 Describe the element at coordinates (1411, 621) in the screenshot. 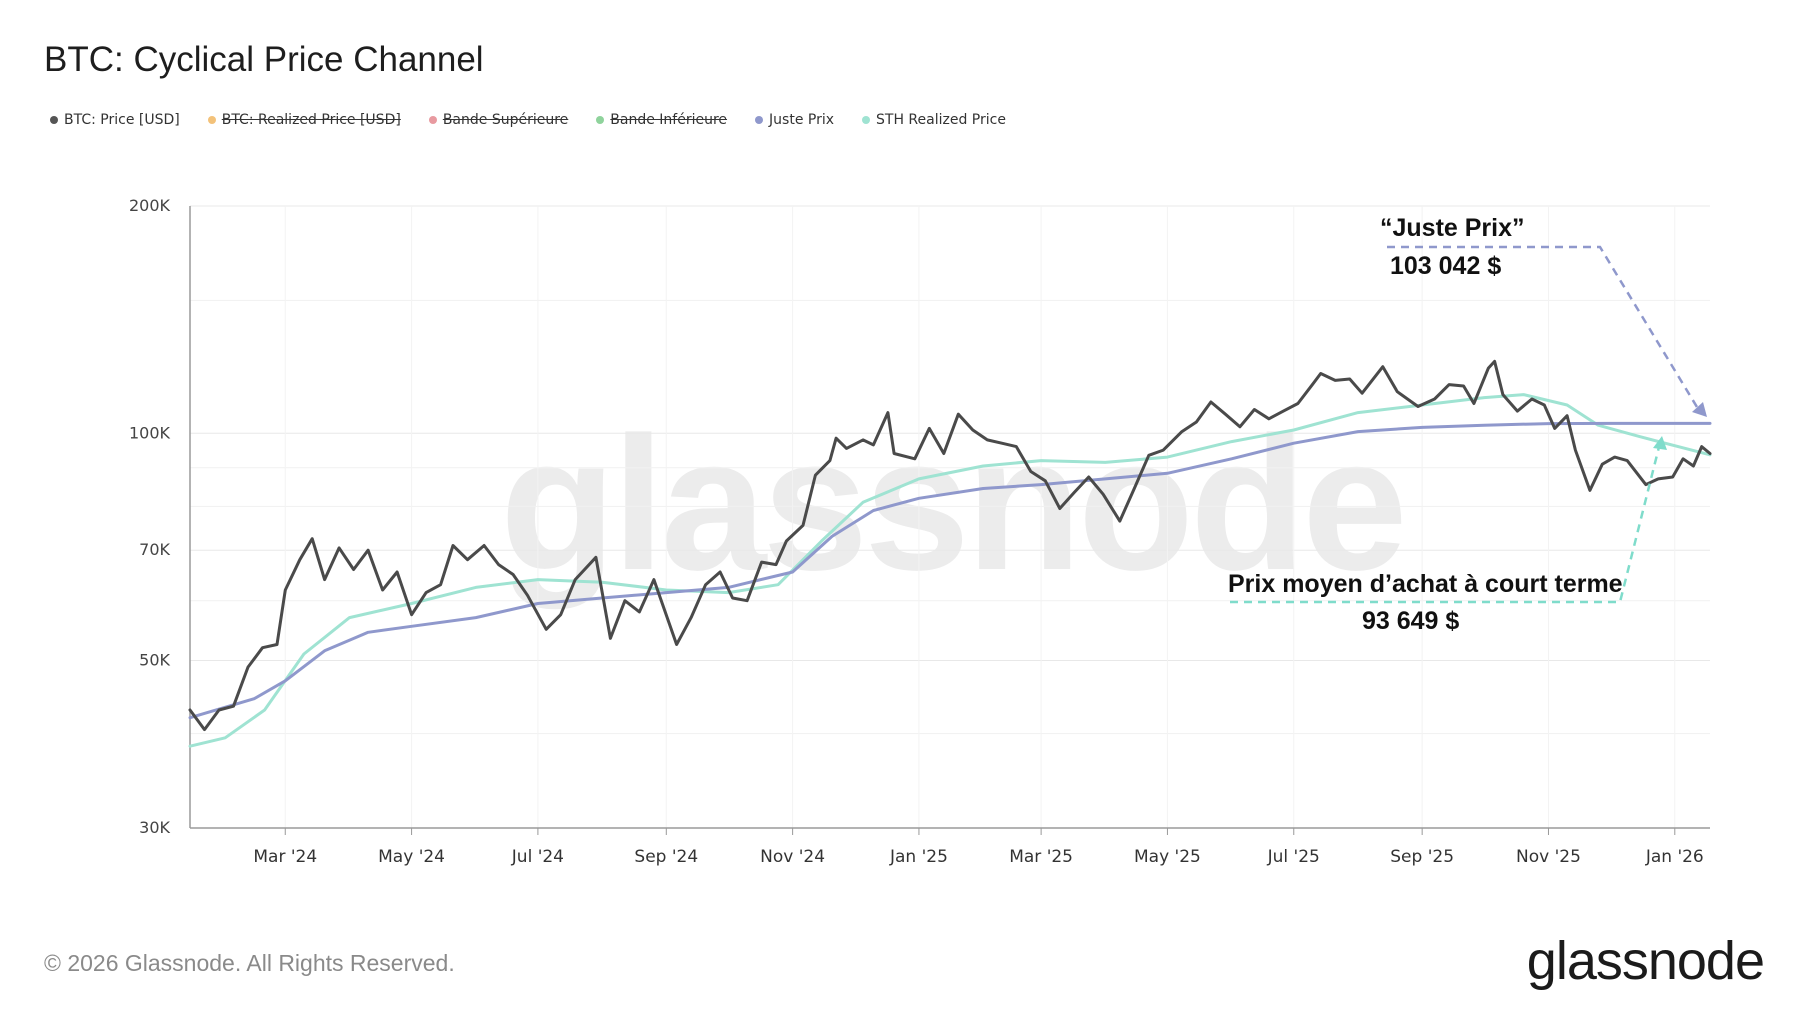

I see `annotation-sth-value: 93 649 $` at that location.